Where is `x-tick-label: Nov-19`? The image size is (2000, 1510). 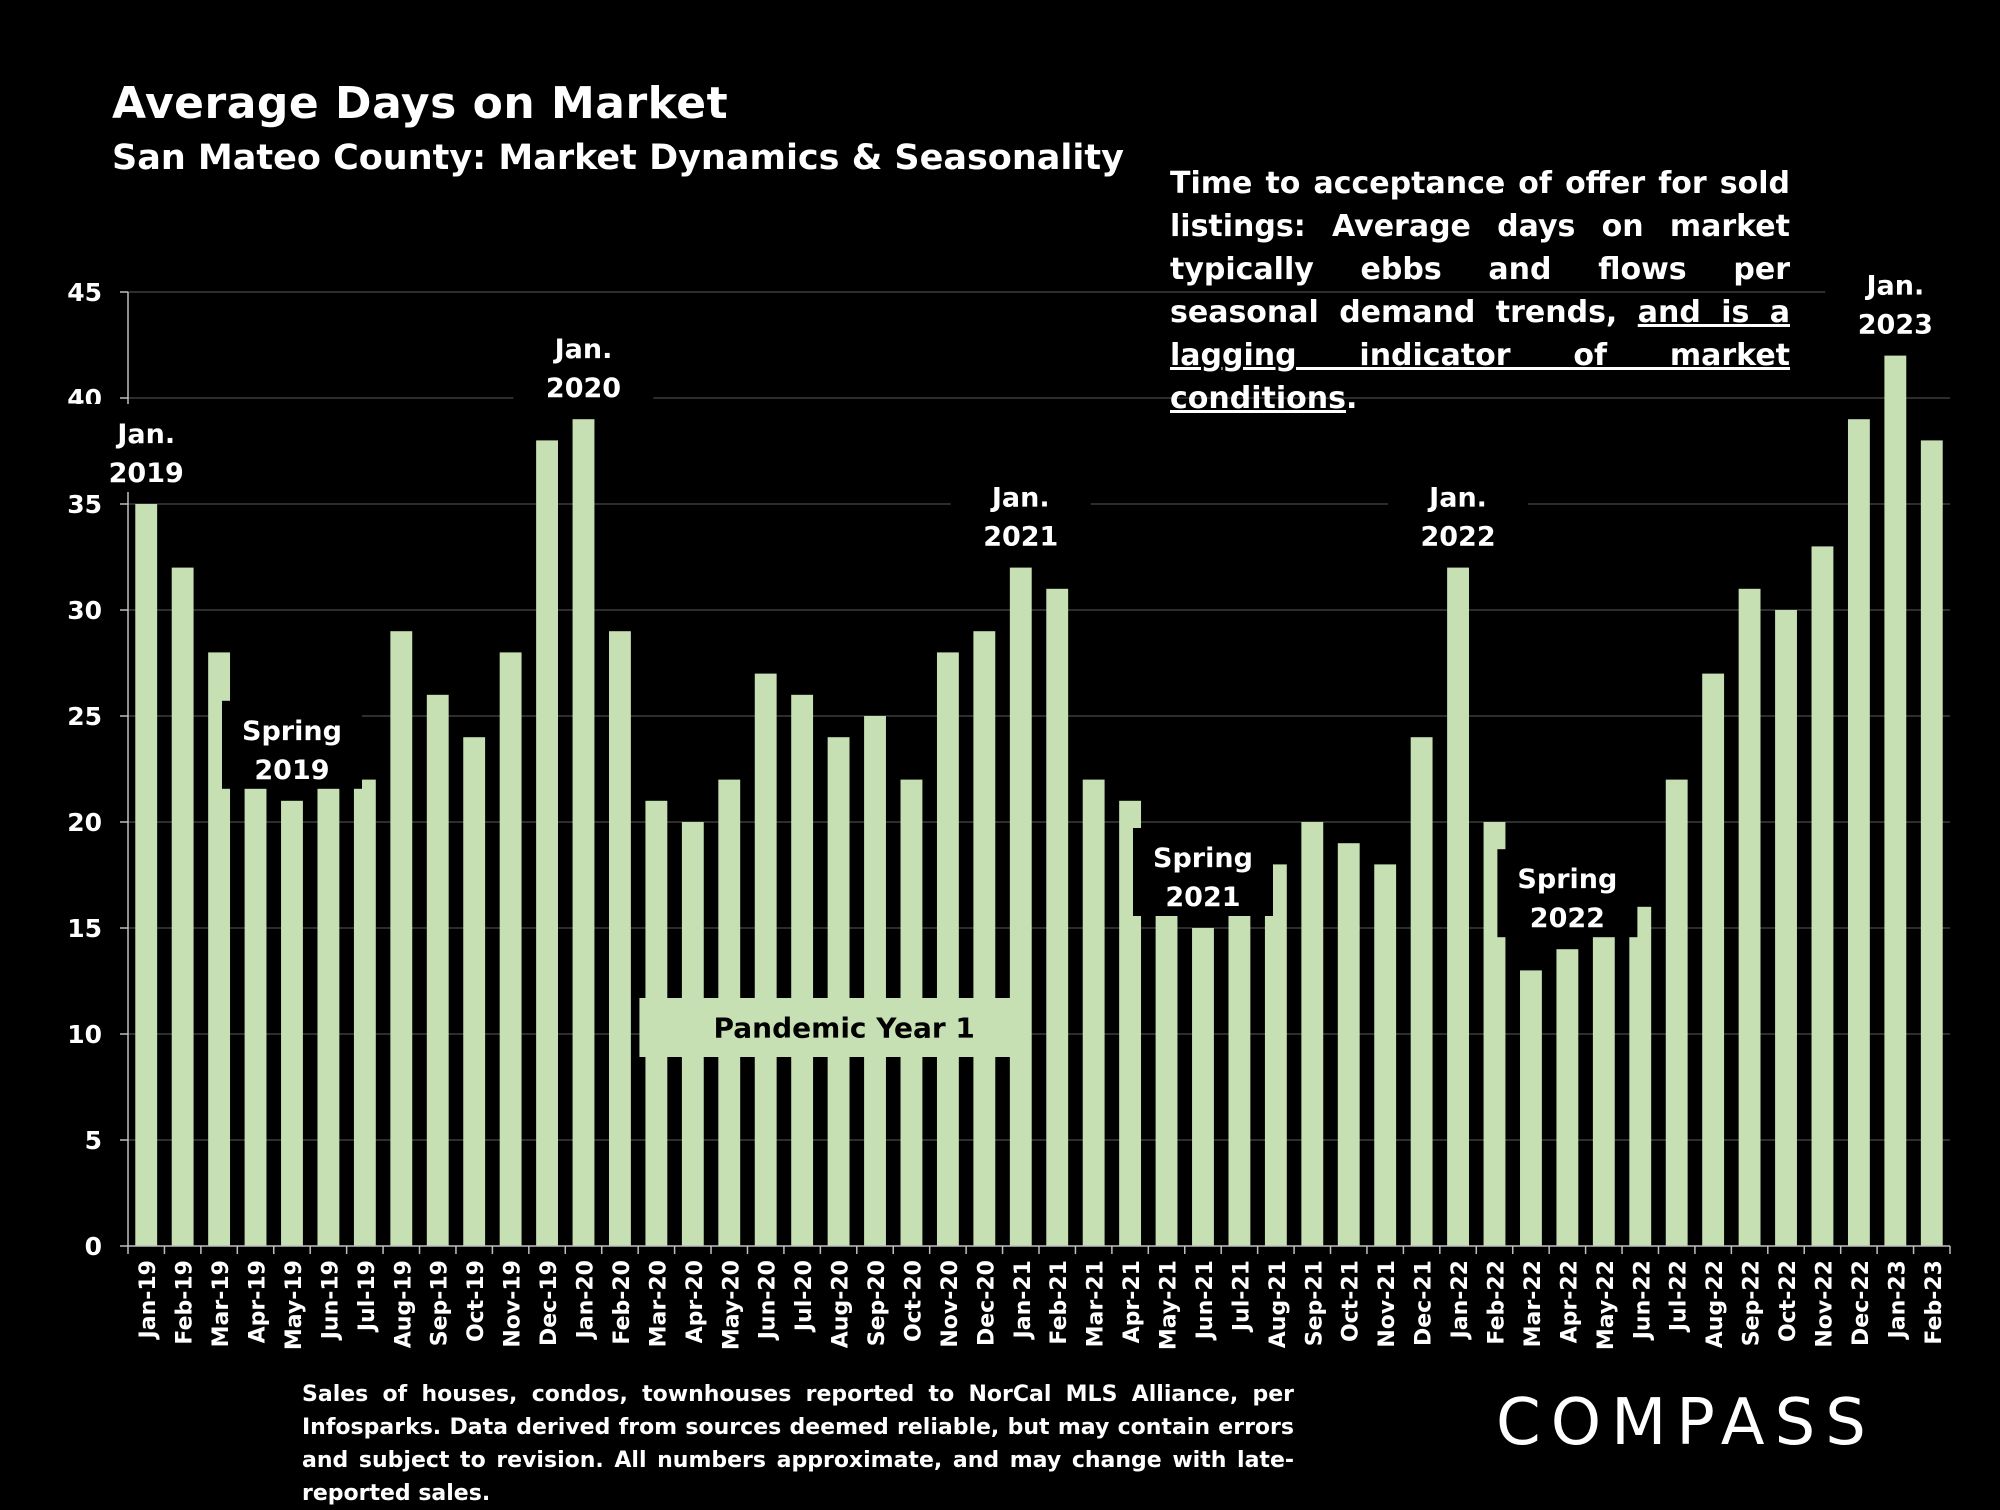
x-tick-label: Nov-19 is located at coordinates (513, 1304).